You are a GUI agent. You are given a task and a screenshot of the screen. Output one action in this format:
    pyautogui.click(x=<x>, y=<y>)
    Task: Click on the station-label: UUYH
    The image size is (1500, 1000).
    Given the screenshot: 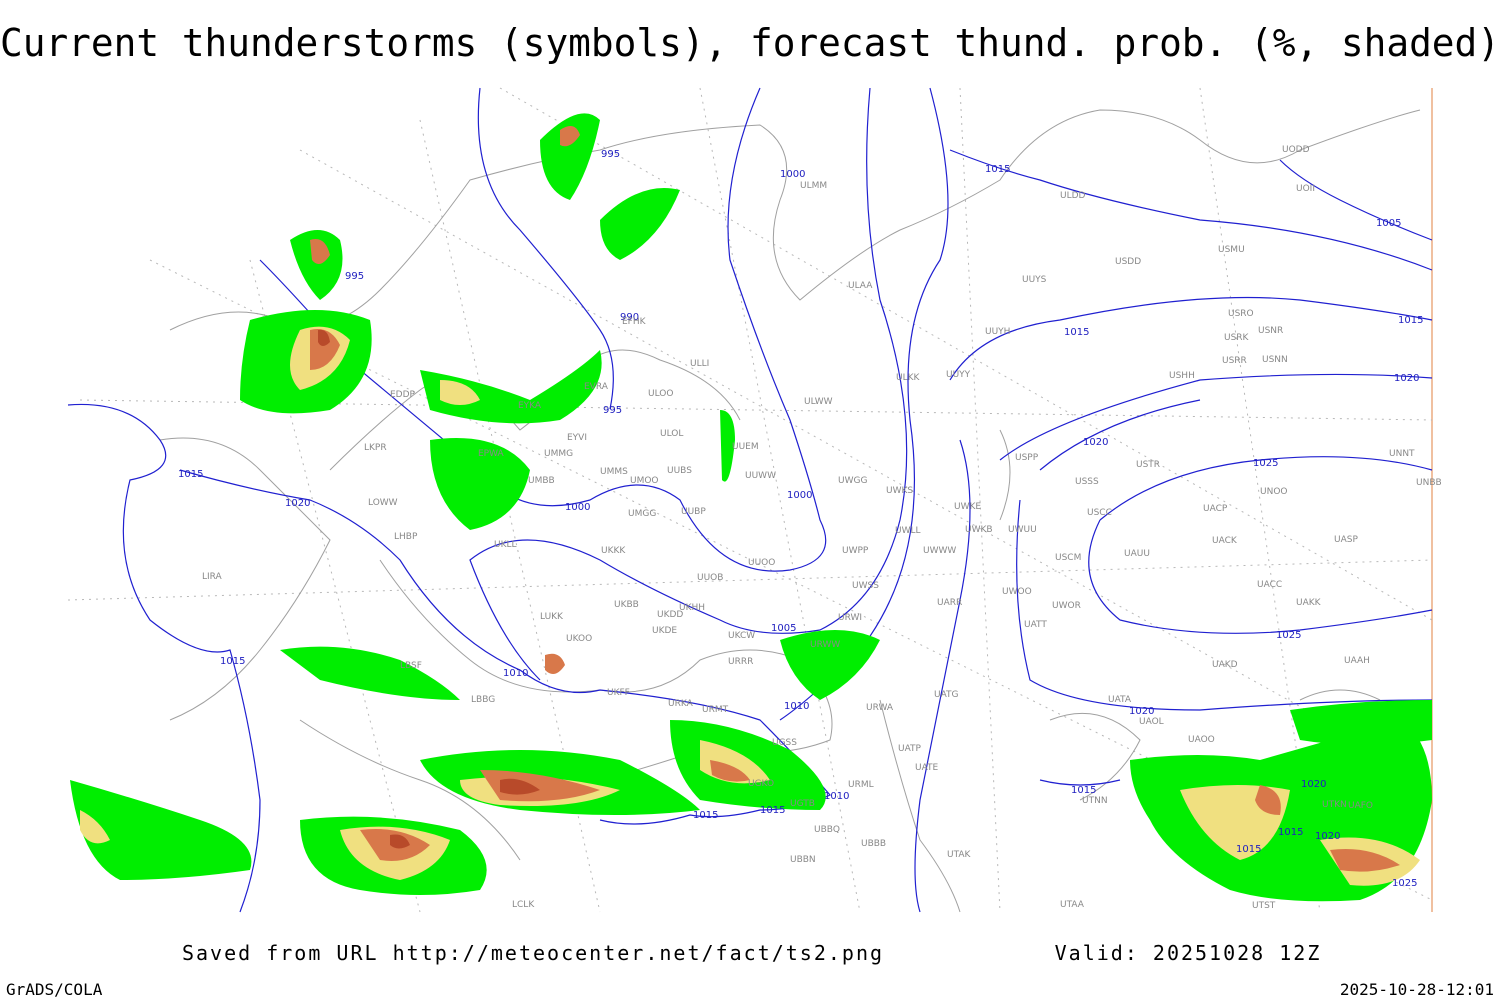 What is the action you would take?
    pyautogui.click(x=997, y=332)
    